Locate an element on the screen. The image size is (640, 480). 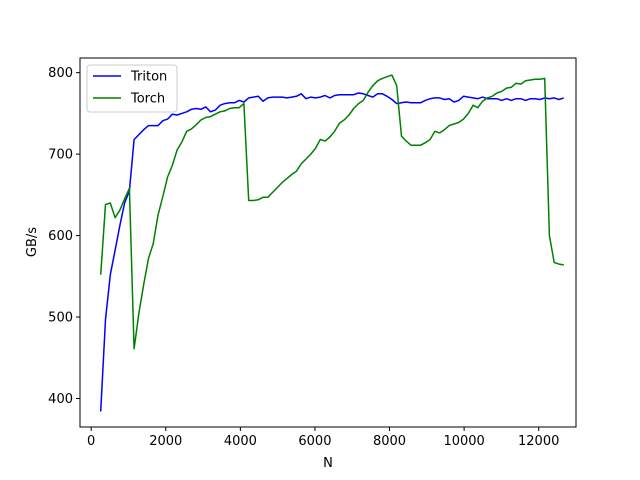
x-tick-label: 6000 is located at coordinates (314, 441).